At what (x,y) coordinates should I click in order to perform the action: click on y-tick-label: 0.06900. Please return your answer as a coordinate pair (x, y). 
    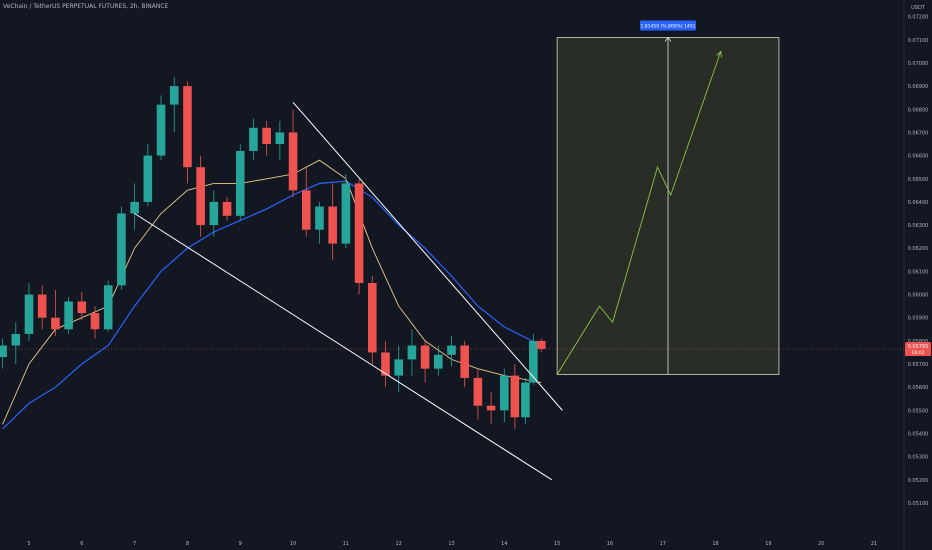
    Looking at the image, I should click on (918, 87).